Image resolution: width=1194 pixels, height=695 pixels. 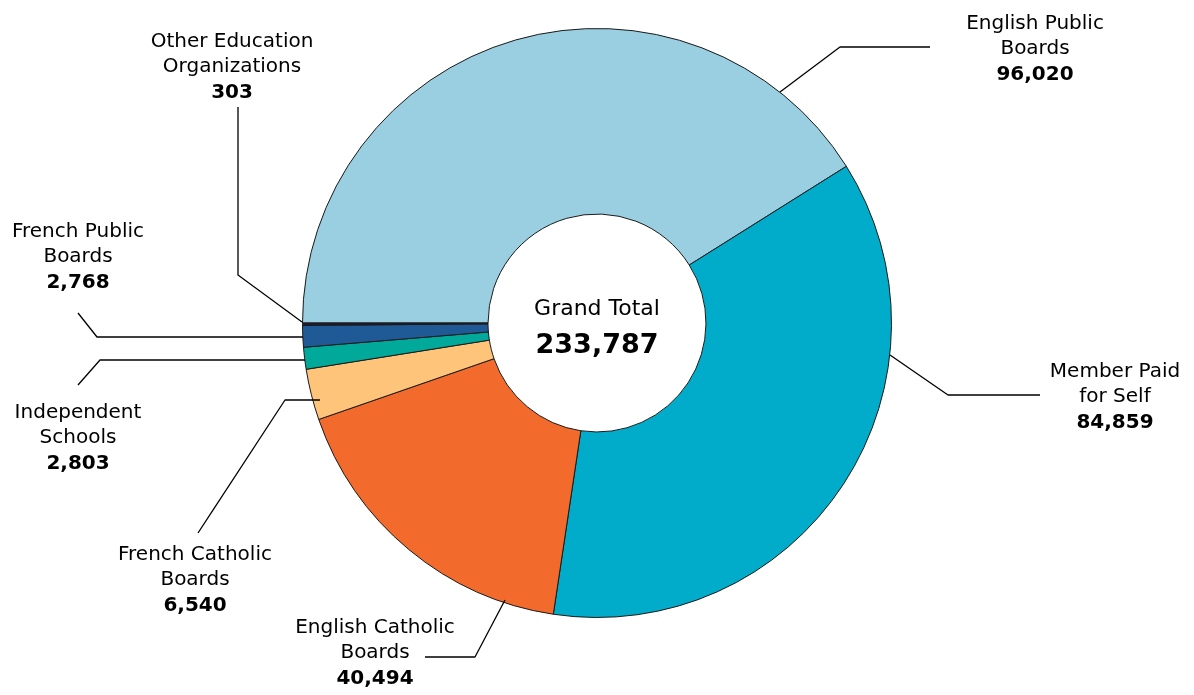 I want to click on data-label: 96,020, so click(x=1035, y=73).